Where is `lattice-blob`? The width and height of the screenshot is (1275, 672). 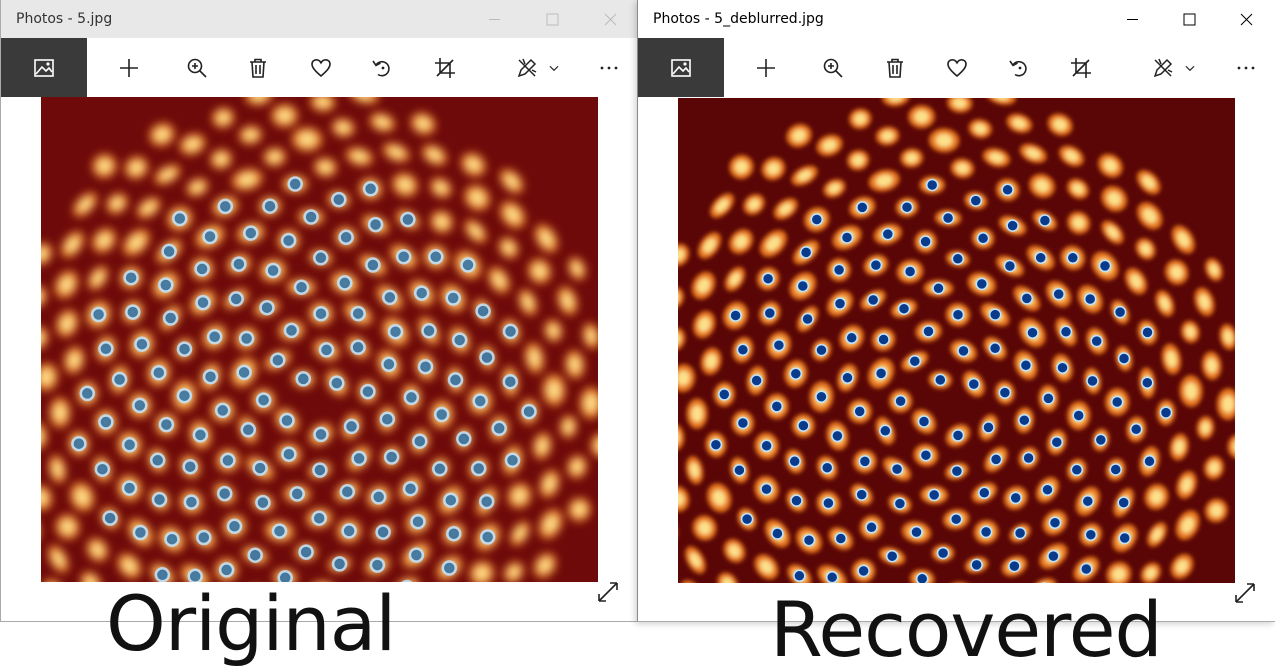
lattice-blob is located at coordinates (44, 296).